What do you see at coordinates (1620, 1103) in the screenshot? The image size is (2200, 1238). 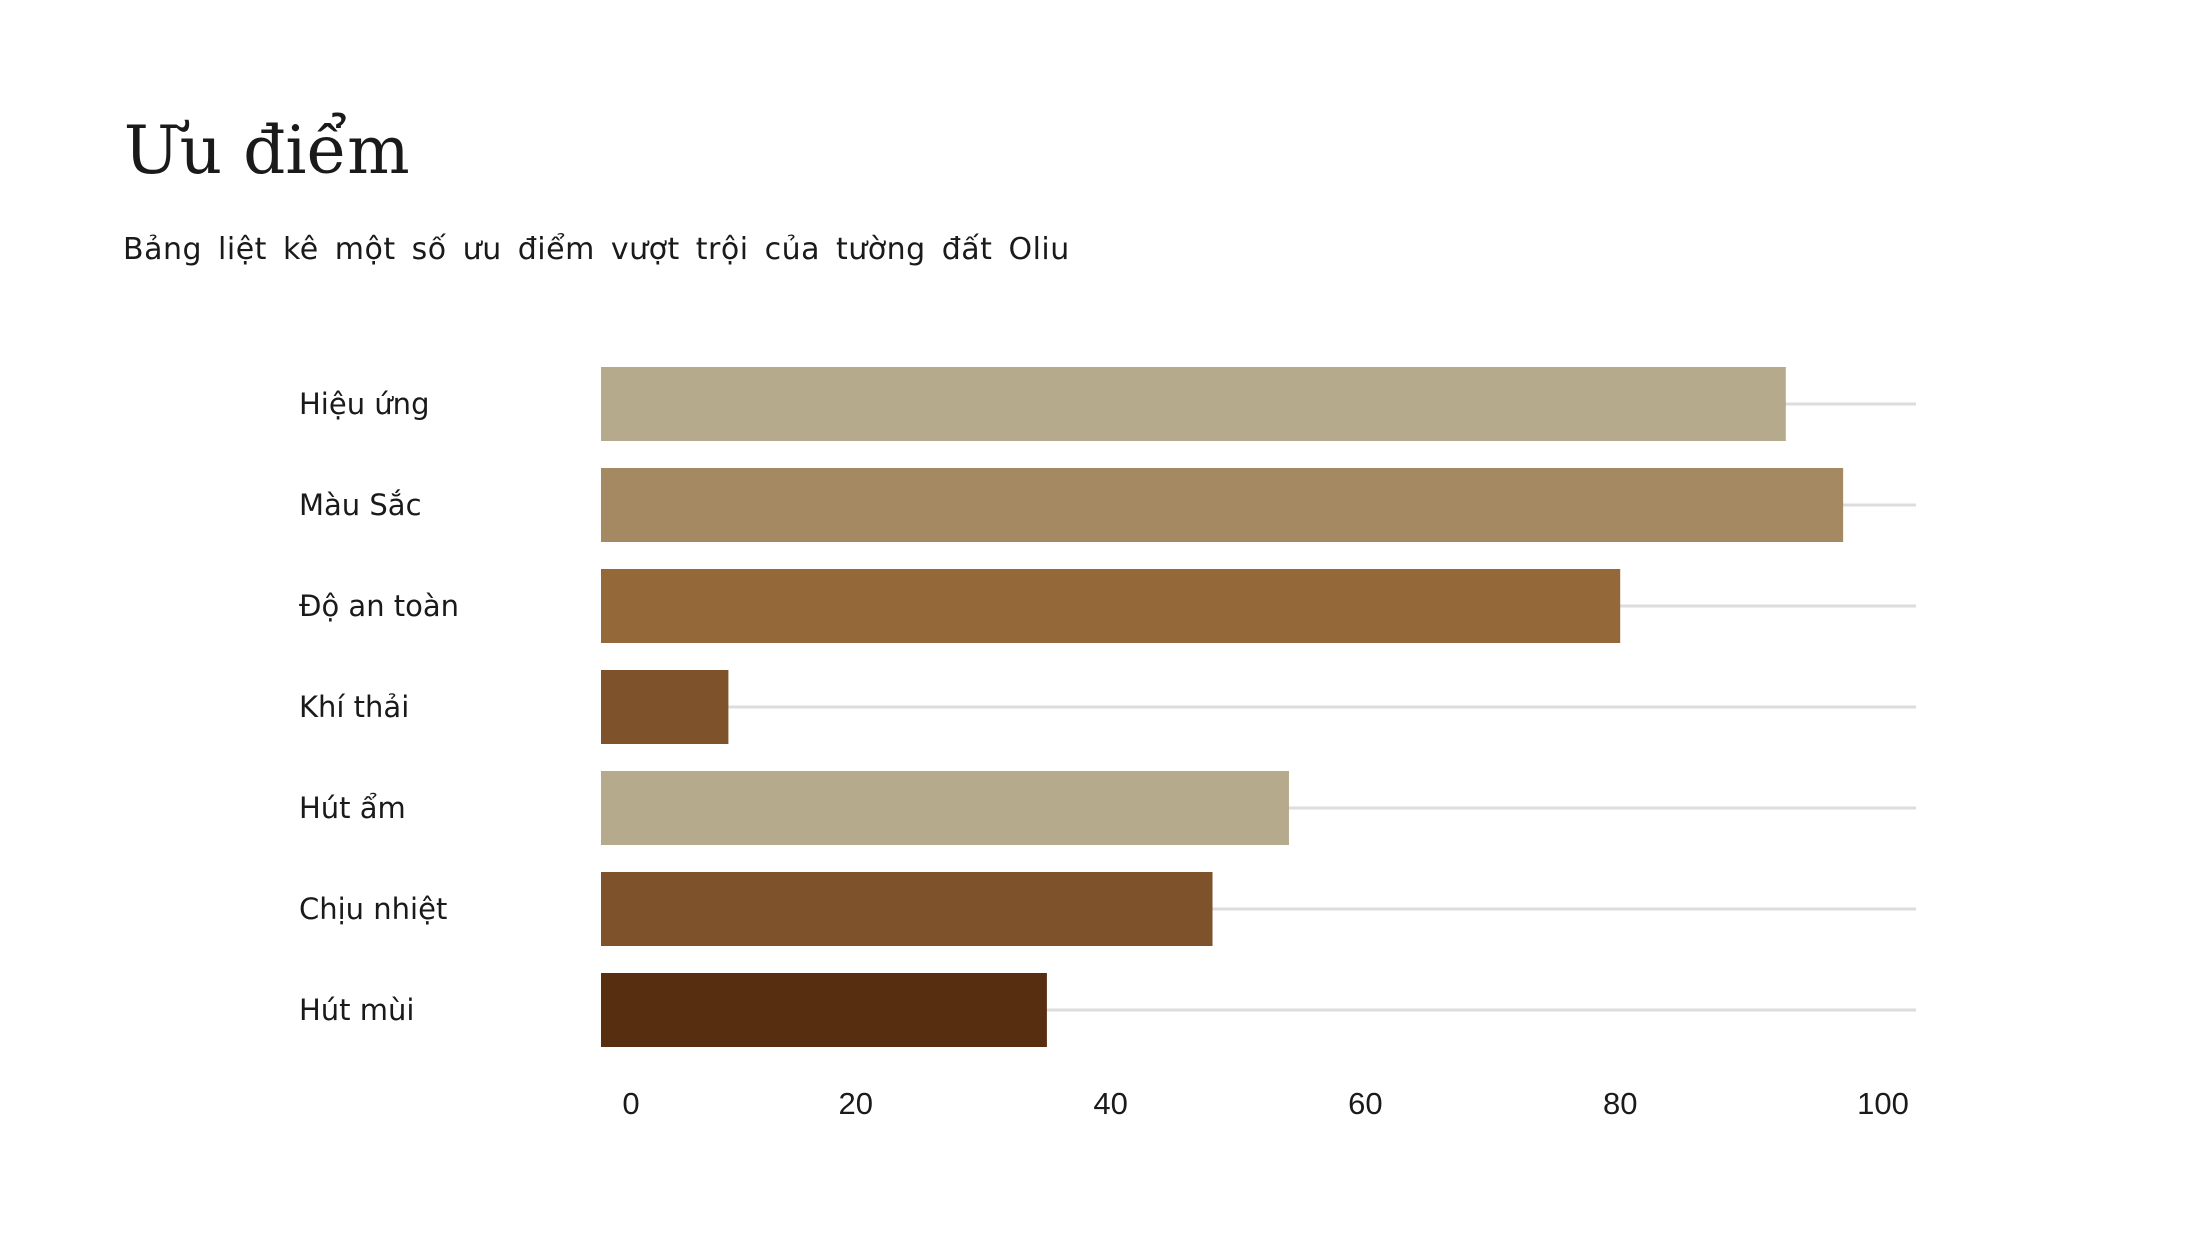 I see `x-tick-label: 80` at bounding box center [1620, 1103].